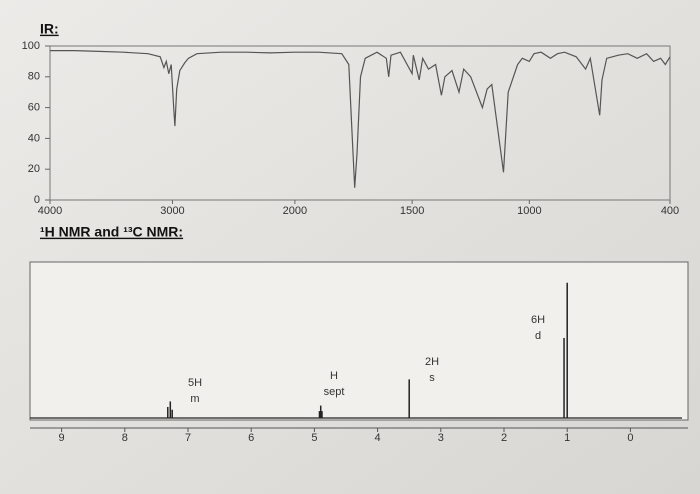 The width and height of the screenshot is (700, 494). Describe the element at coordinates (111, 232) in the screenshot. I see `nmr-title: ¹H NMR and ¹³C NMR:` at that location.